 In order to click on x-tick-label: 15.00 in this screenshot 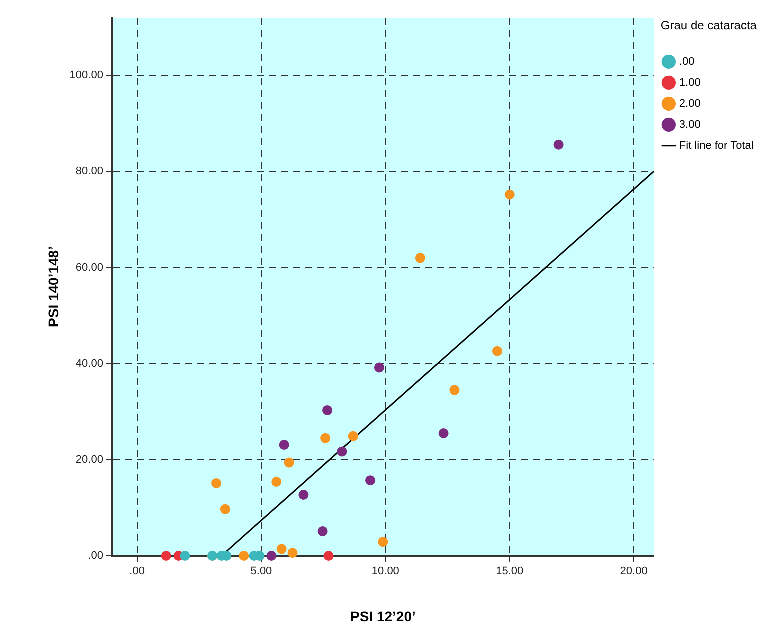, I will do `click(510, 572)`.